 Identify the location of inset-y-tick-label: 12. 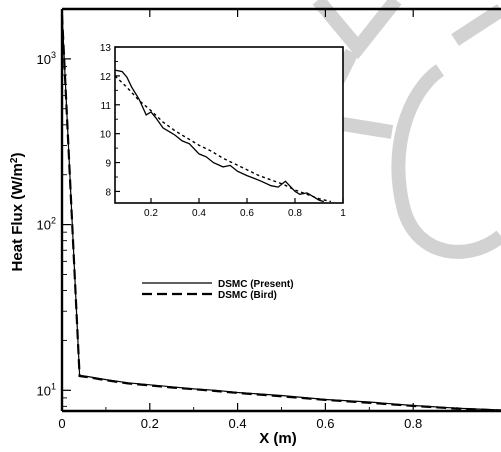
(106, 77).